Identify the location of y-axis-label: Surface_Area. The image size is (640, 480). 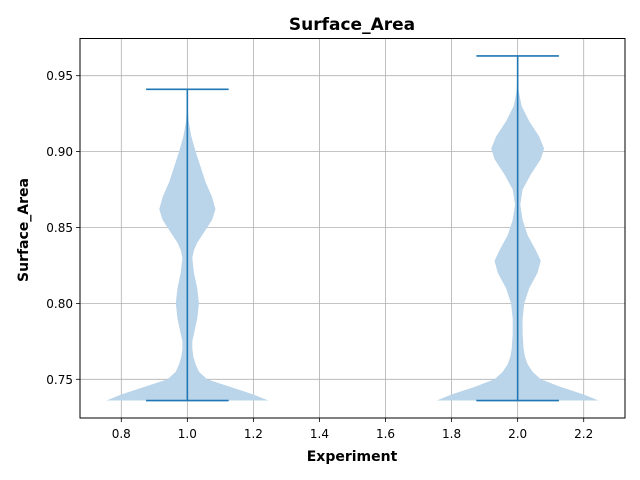
(24, 230).